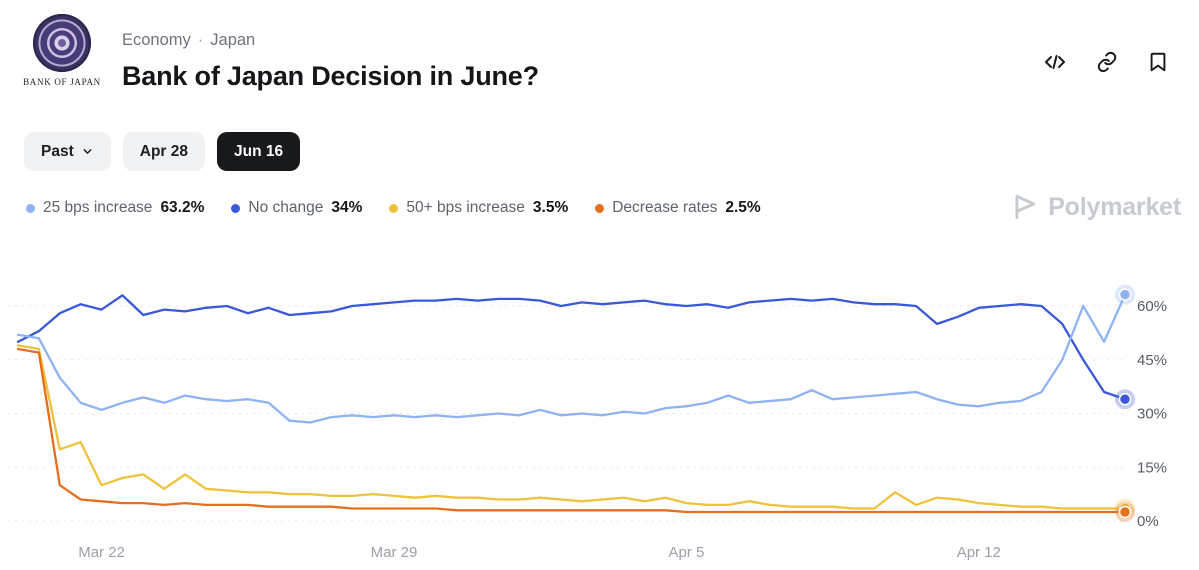  What do you see at coordinates (1152, 467) in the screenshot?
I see `y-tick-label: 15%` at bounding box center [1152, 467].